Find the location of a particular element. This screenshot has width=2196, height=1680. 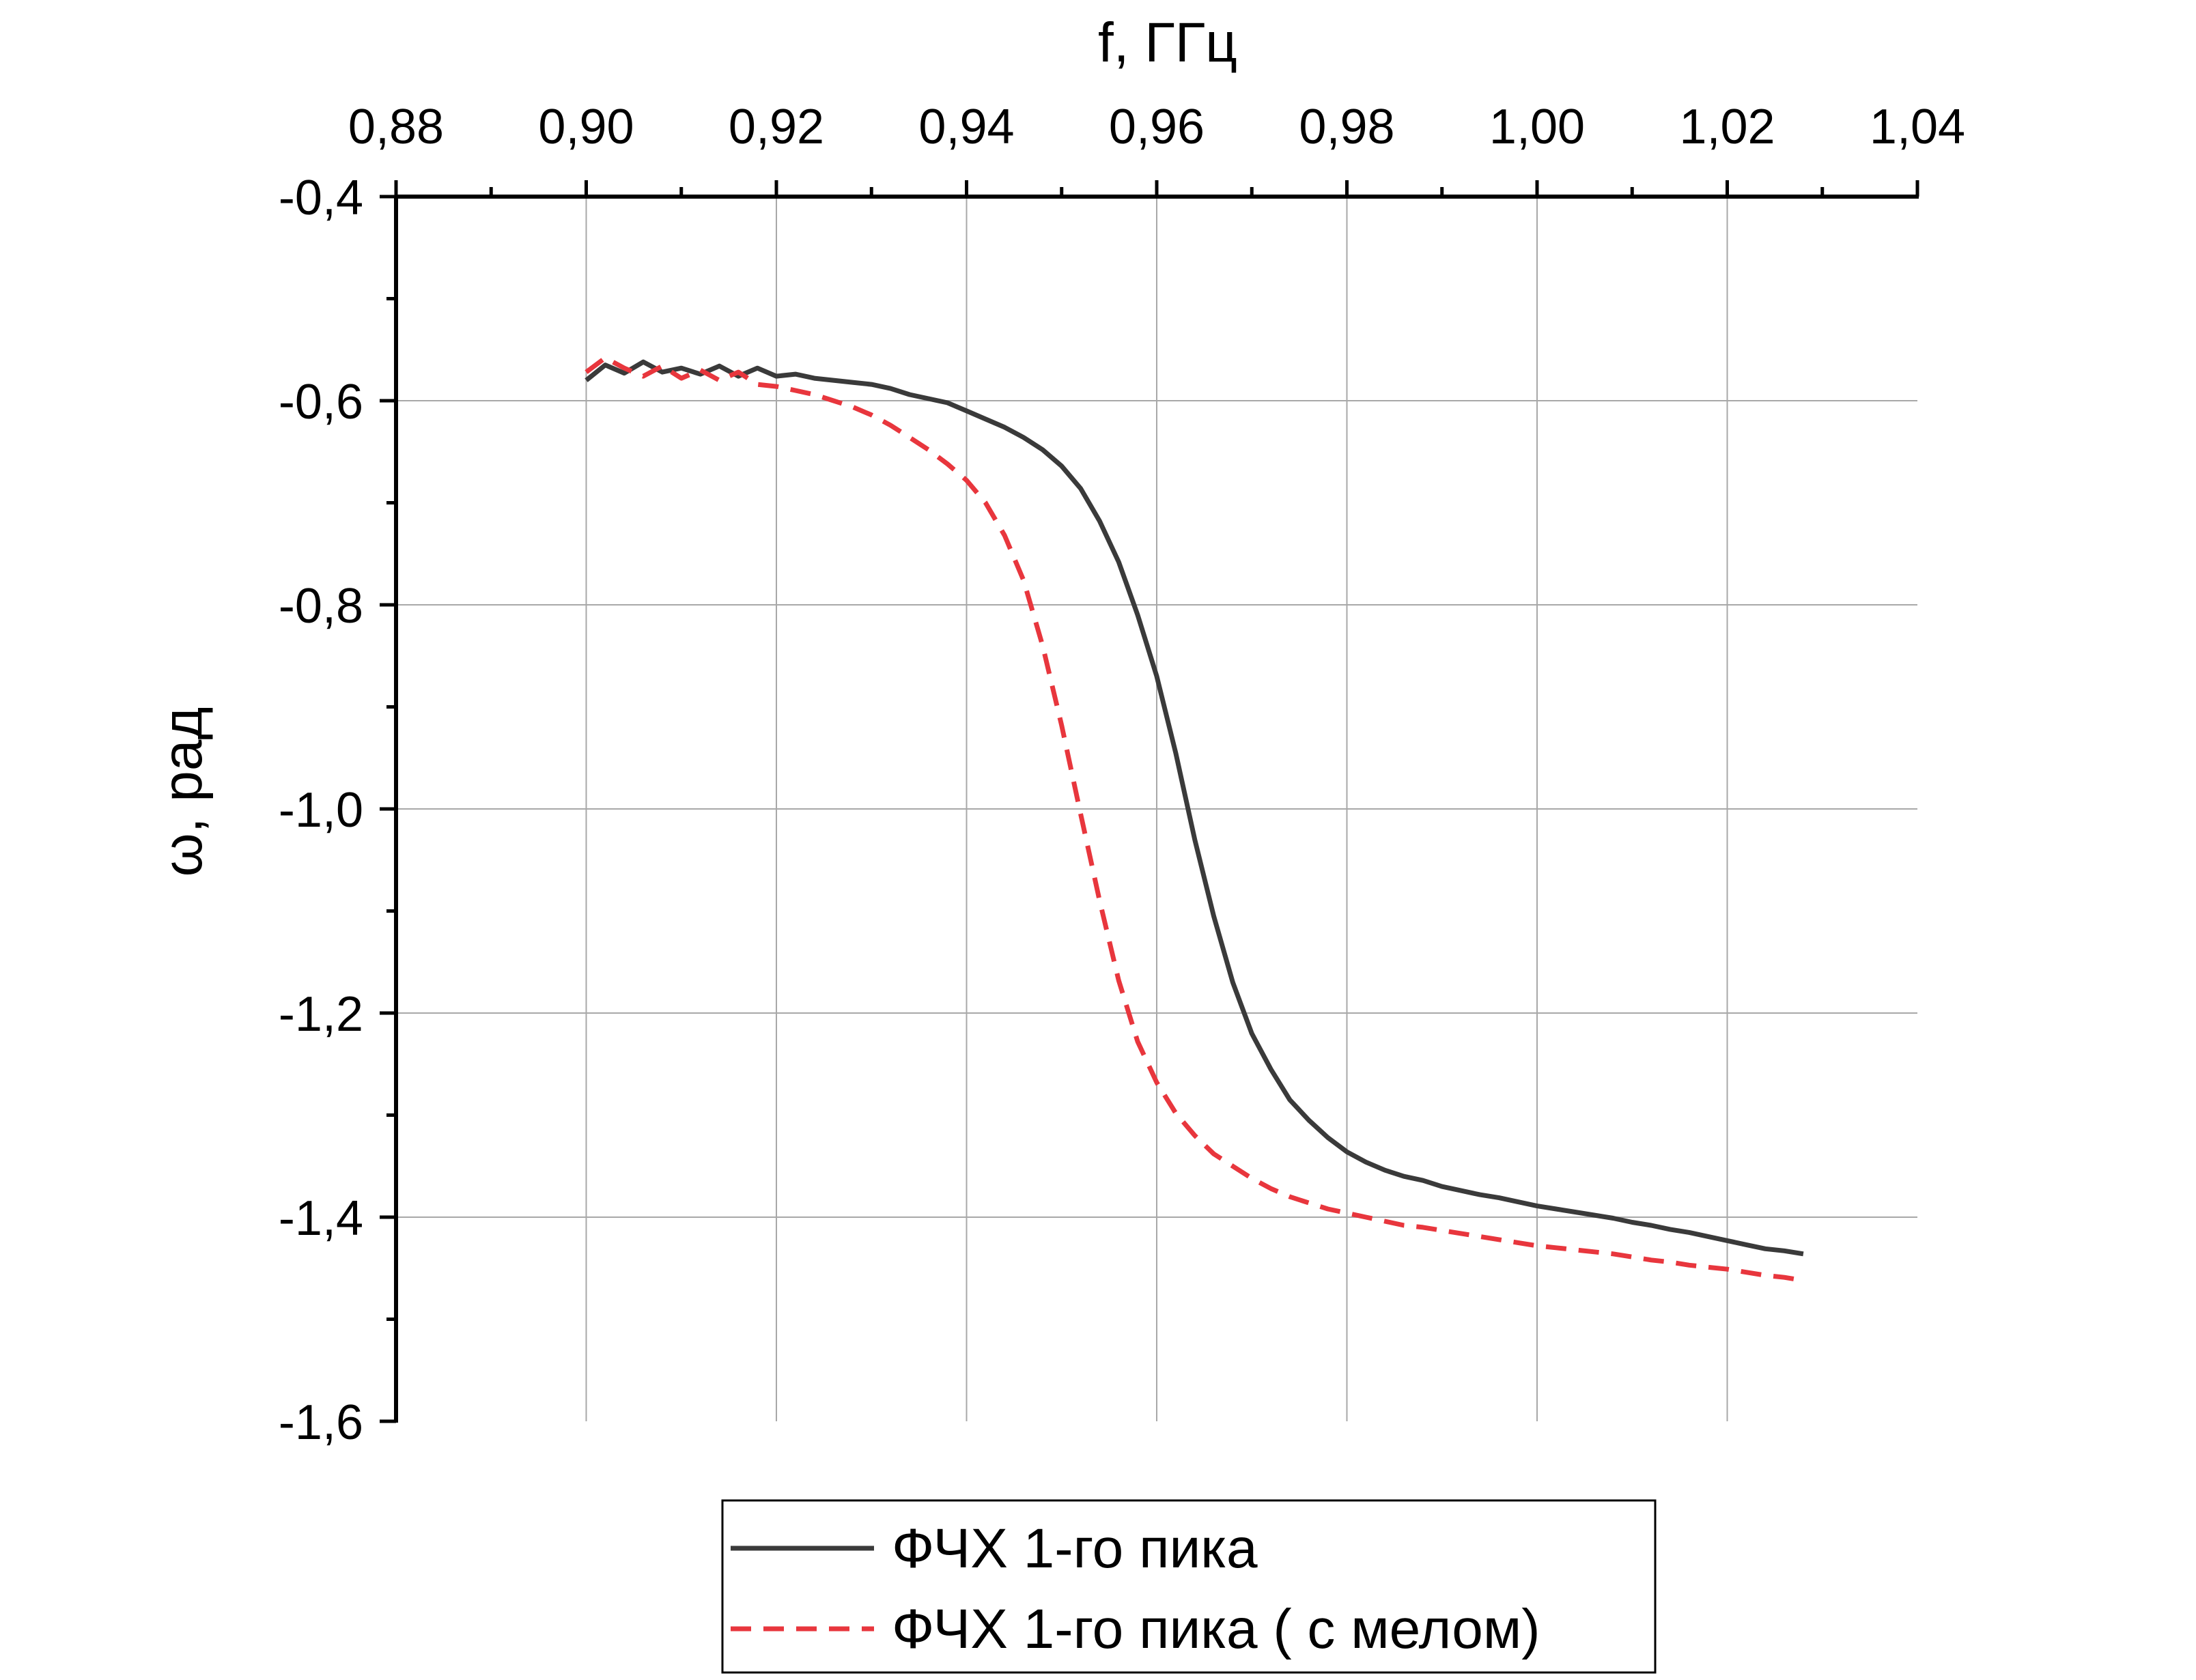

x-tick-label: 0,98 is located at coordinates (1346, 127).